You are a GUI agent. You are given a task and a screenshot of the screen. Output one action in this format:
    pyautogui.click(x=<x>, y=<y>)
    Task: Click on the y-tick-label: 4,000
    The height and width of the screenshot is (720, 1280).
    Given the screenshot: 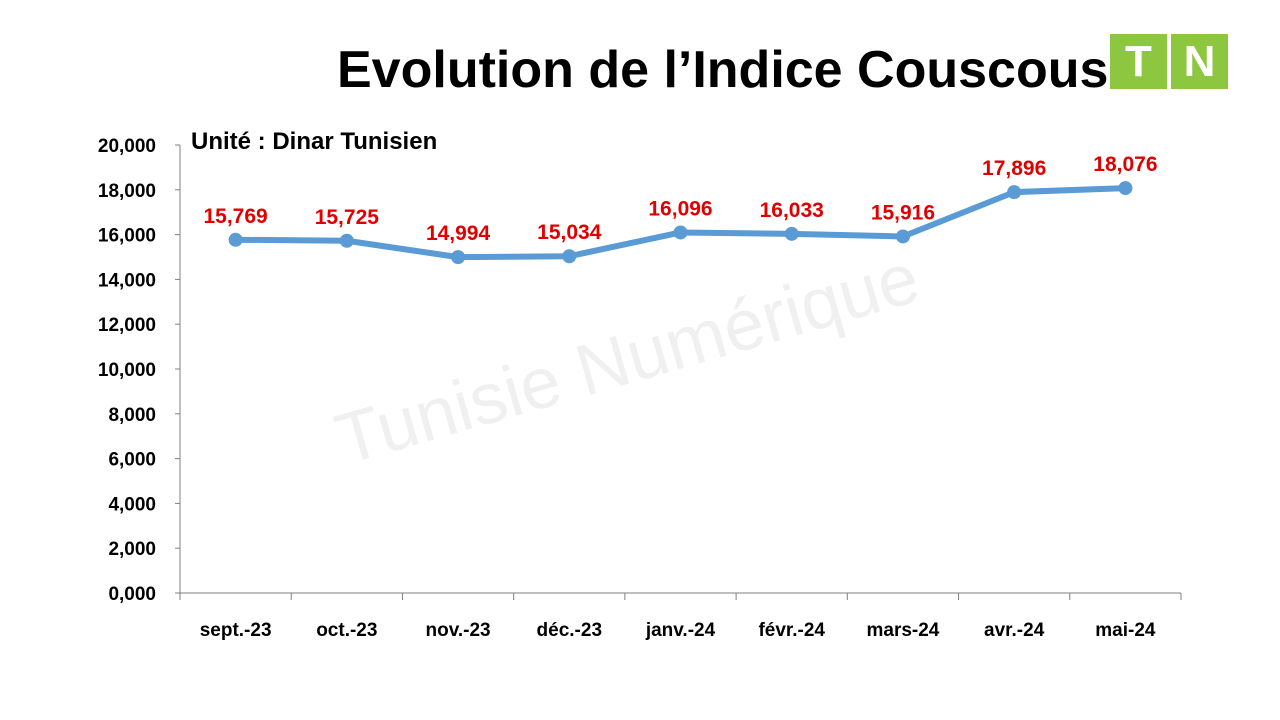 What is the action you would take?
    pyautogui.click(x=132, y=504)
    